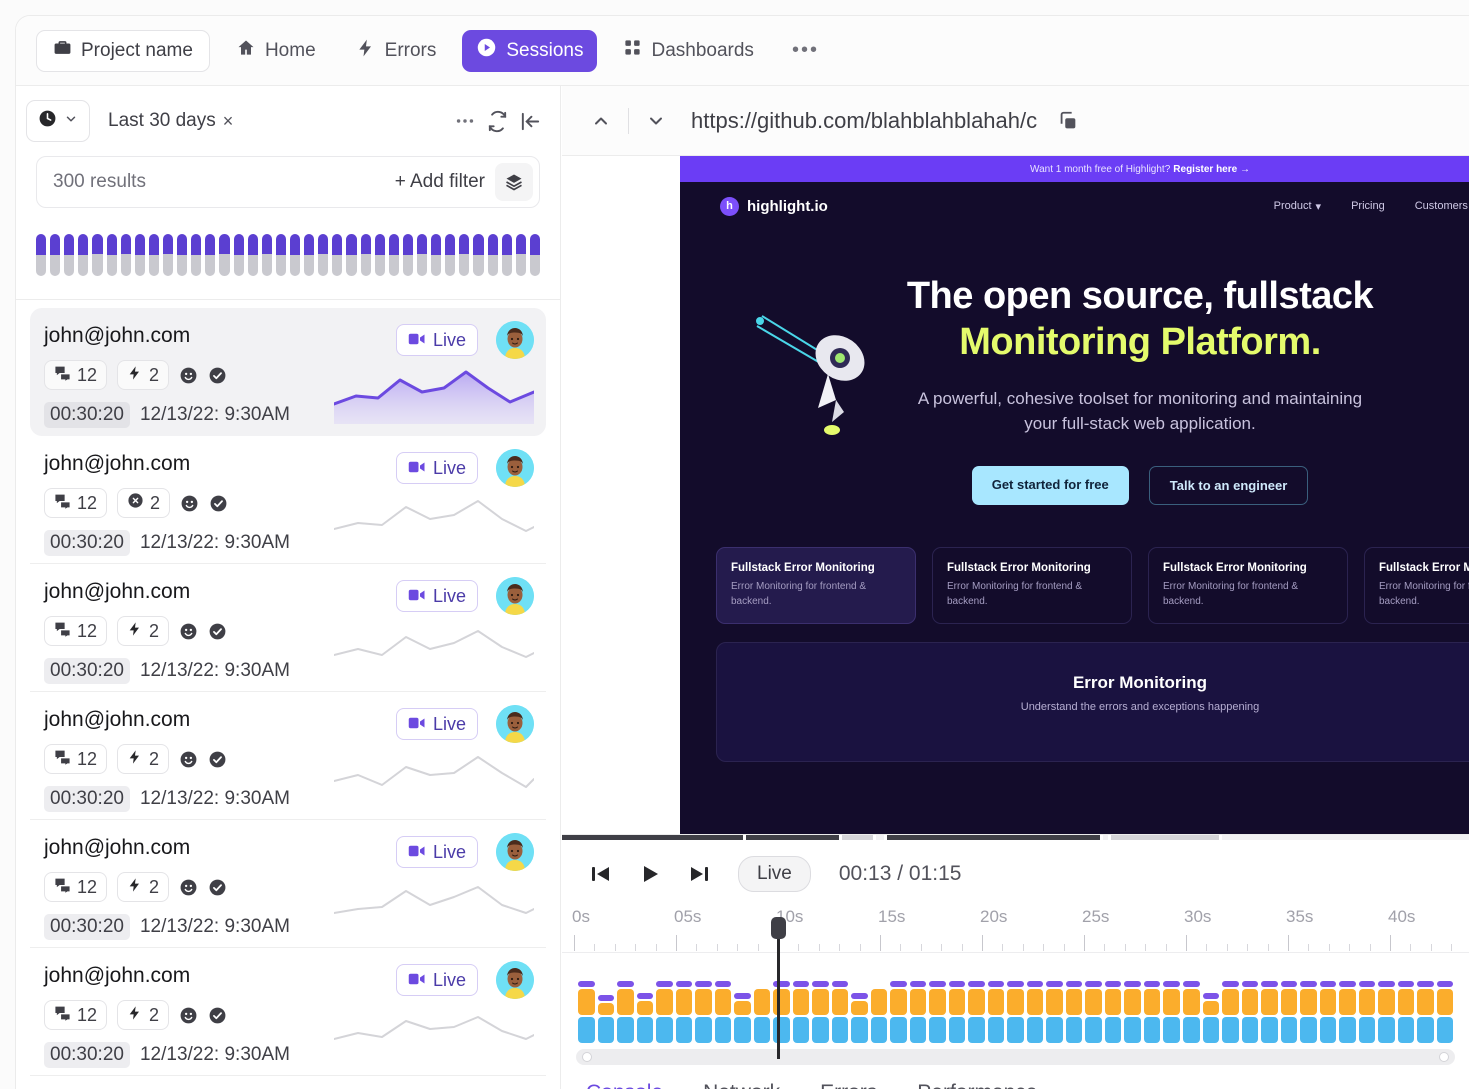 The image size is (1469, 1089). What do you see at coordinates (58, 121) in the screenshot?
I see `time-range-selector` at bounding box center [58, 121].